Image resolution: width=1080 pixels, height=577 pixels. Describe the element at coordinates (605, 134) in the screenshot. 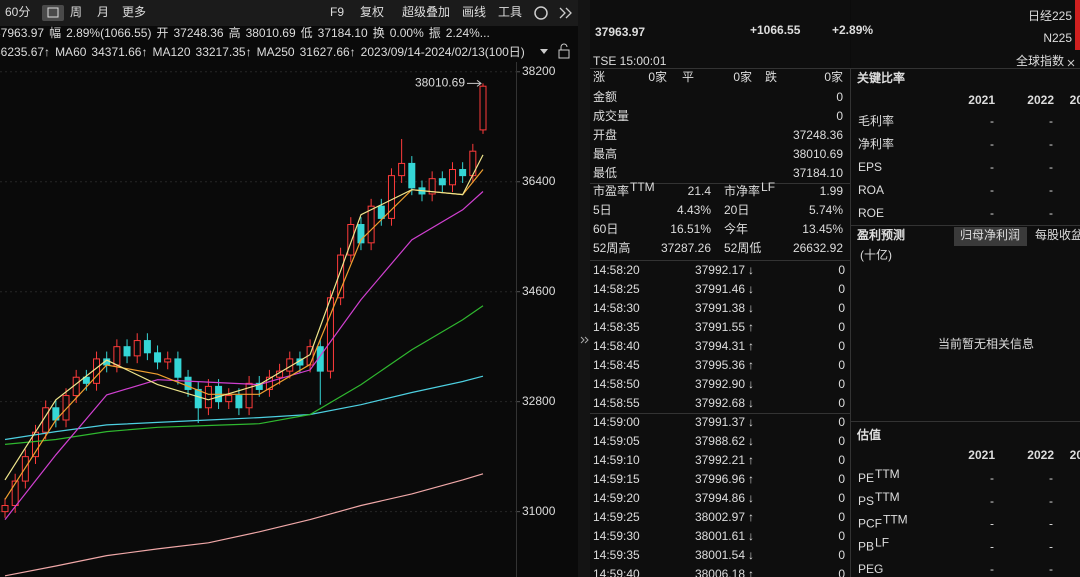

I see `stat-label: 开盘` at that location.